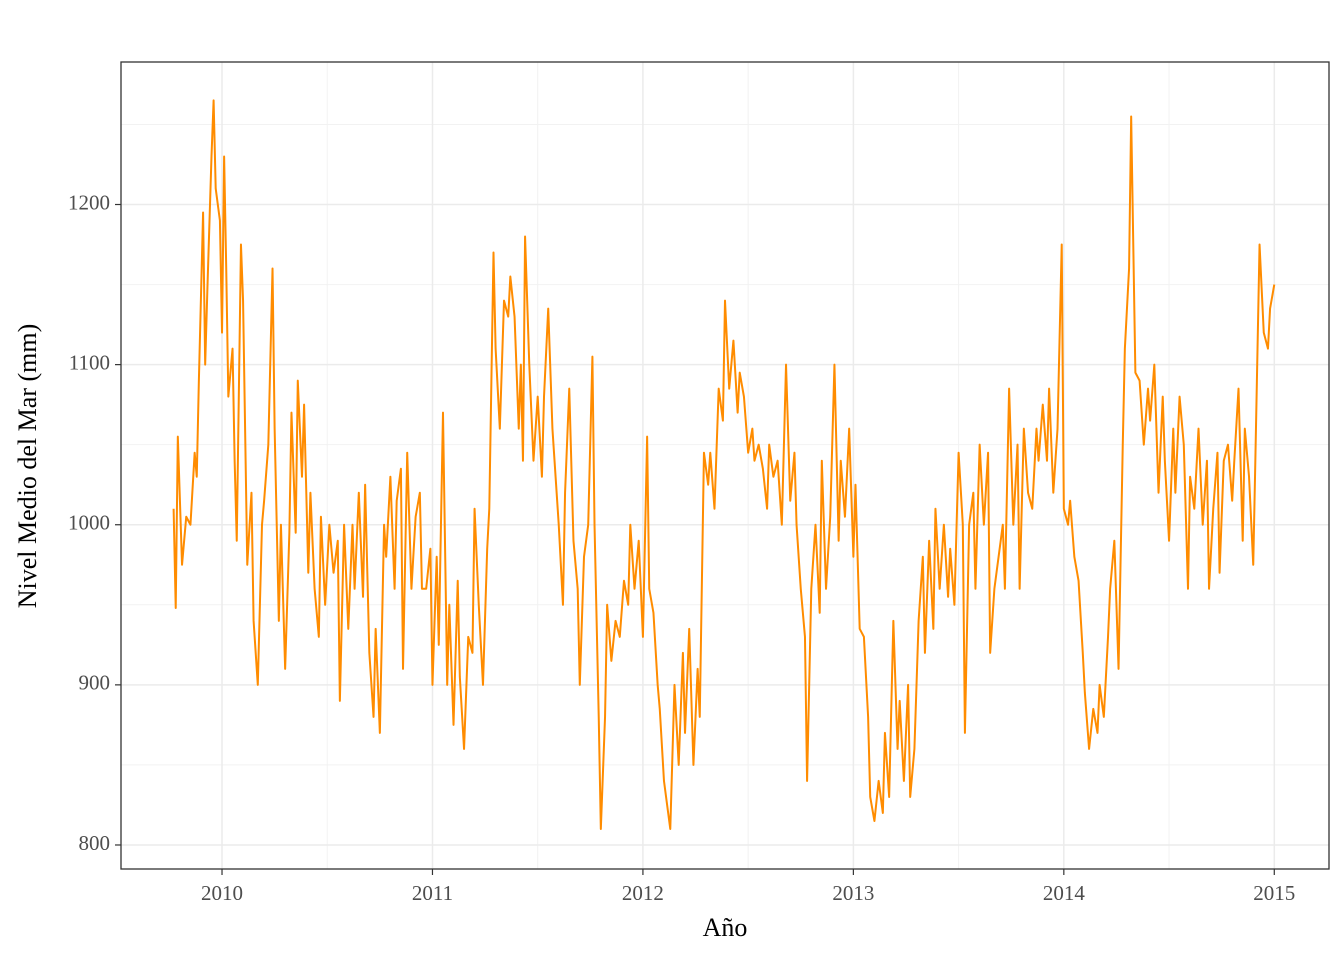 The image size is (1344, 960). What do you see at coordinates (222, 893) in the screenshot?
I see `x-tick-label: 2010` at bounding box center [222, 893].